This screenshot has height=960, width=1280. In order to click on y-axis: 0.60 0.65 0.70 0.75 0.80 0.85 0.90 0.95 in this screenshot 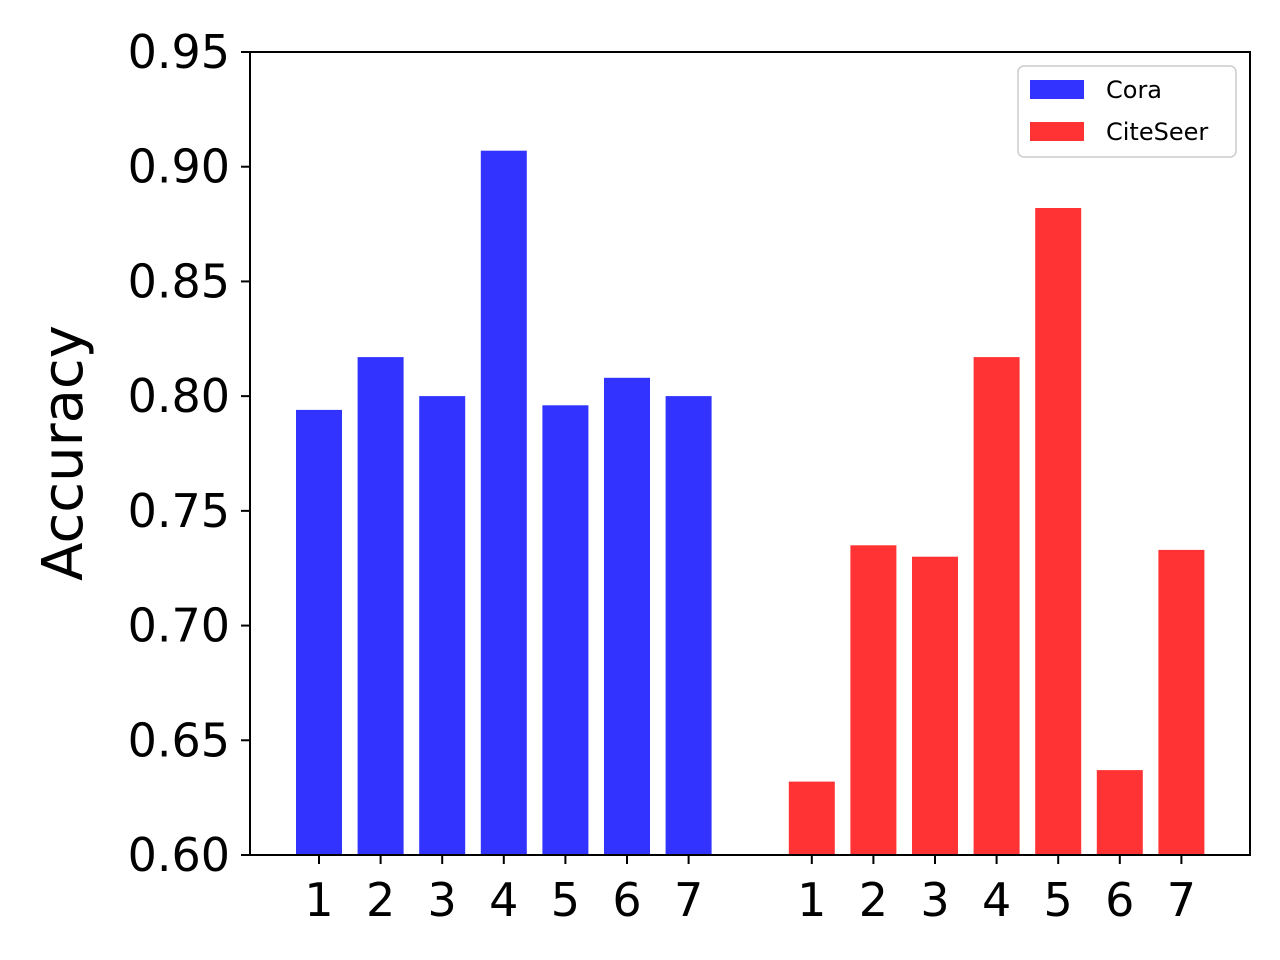, I will do `click(189, 453)`.